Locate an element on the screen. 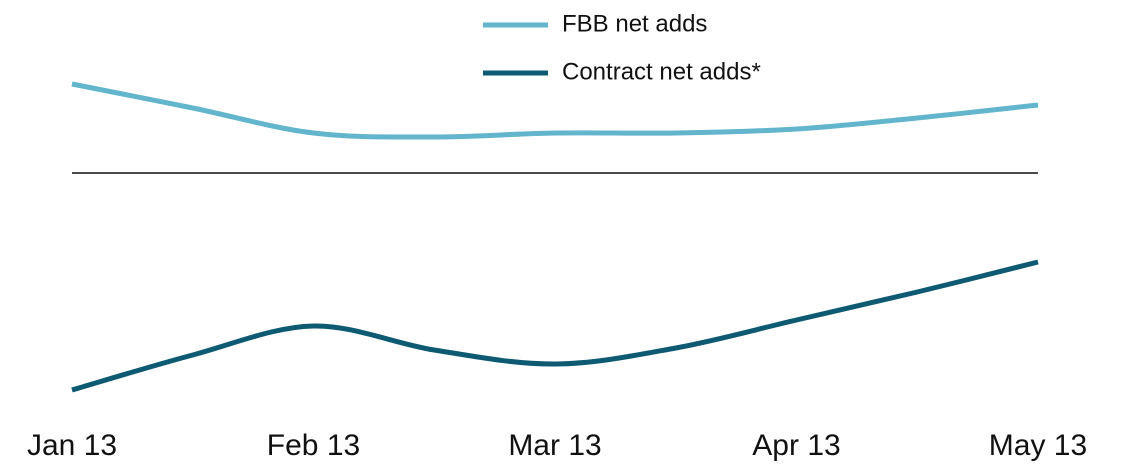 This screenshot has width=1124, height=469. x-tick-label: Feb 13 is located at coordinates (313, 445).